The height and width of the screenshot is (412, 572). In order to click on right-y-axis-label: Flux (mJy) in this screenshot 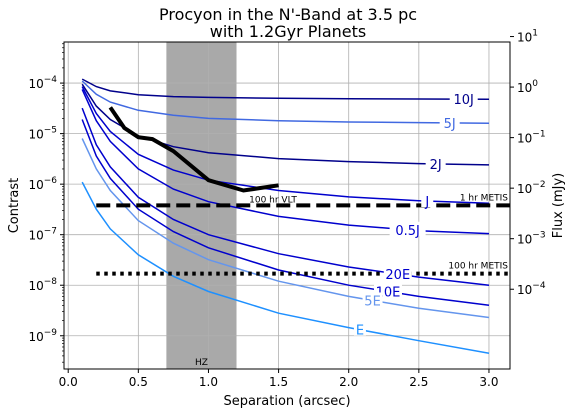, I will do `click(558, 206)`.